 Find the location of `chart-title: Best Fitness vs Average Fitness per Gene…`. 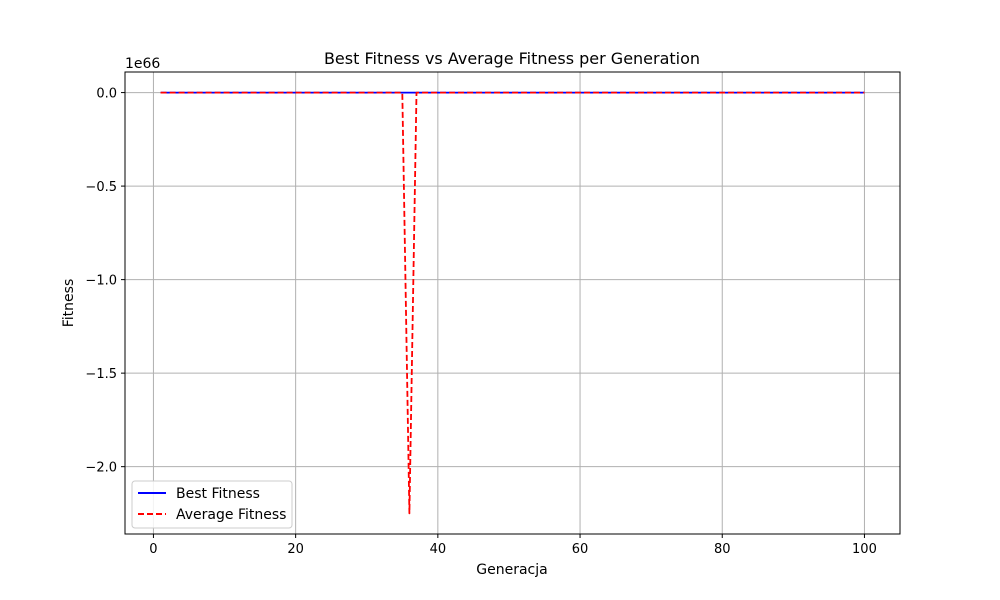

chart-title: Best Fitness vs Average Fitness per Gene… is located at coordinates (512, 58).